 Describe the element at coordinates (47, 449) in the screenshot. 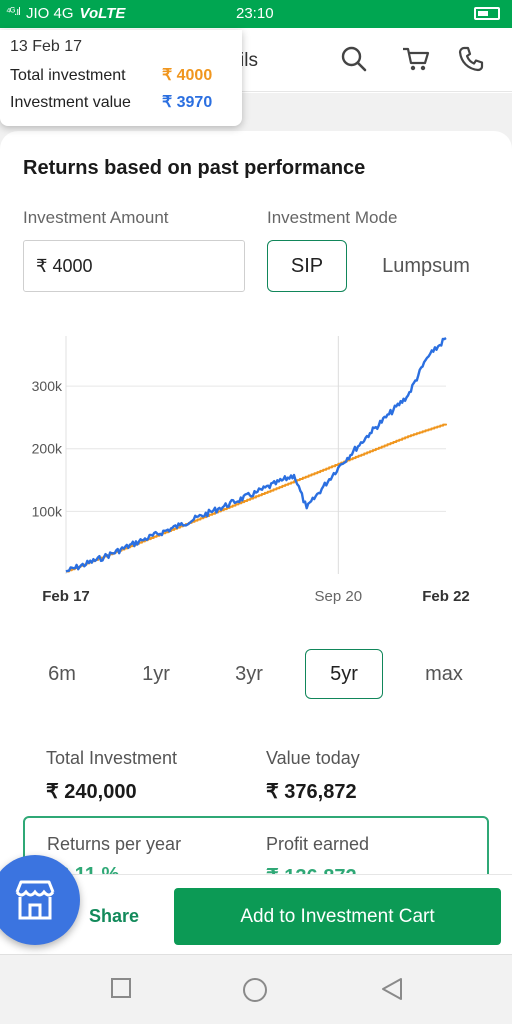

I see `y-tick-label: 200k` at that location.